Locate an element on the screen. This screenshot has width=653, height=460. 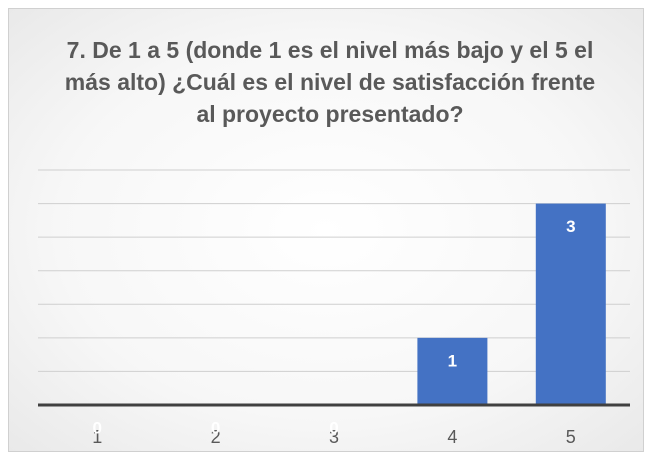
data-label: 1 is located at coordinates (452, 360).